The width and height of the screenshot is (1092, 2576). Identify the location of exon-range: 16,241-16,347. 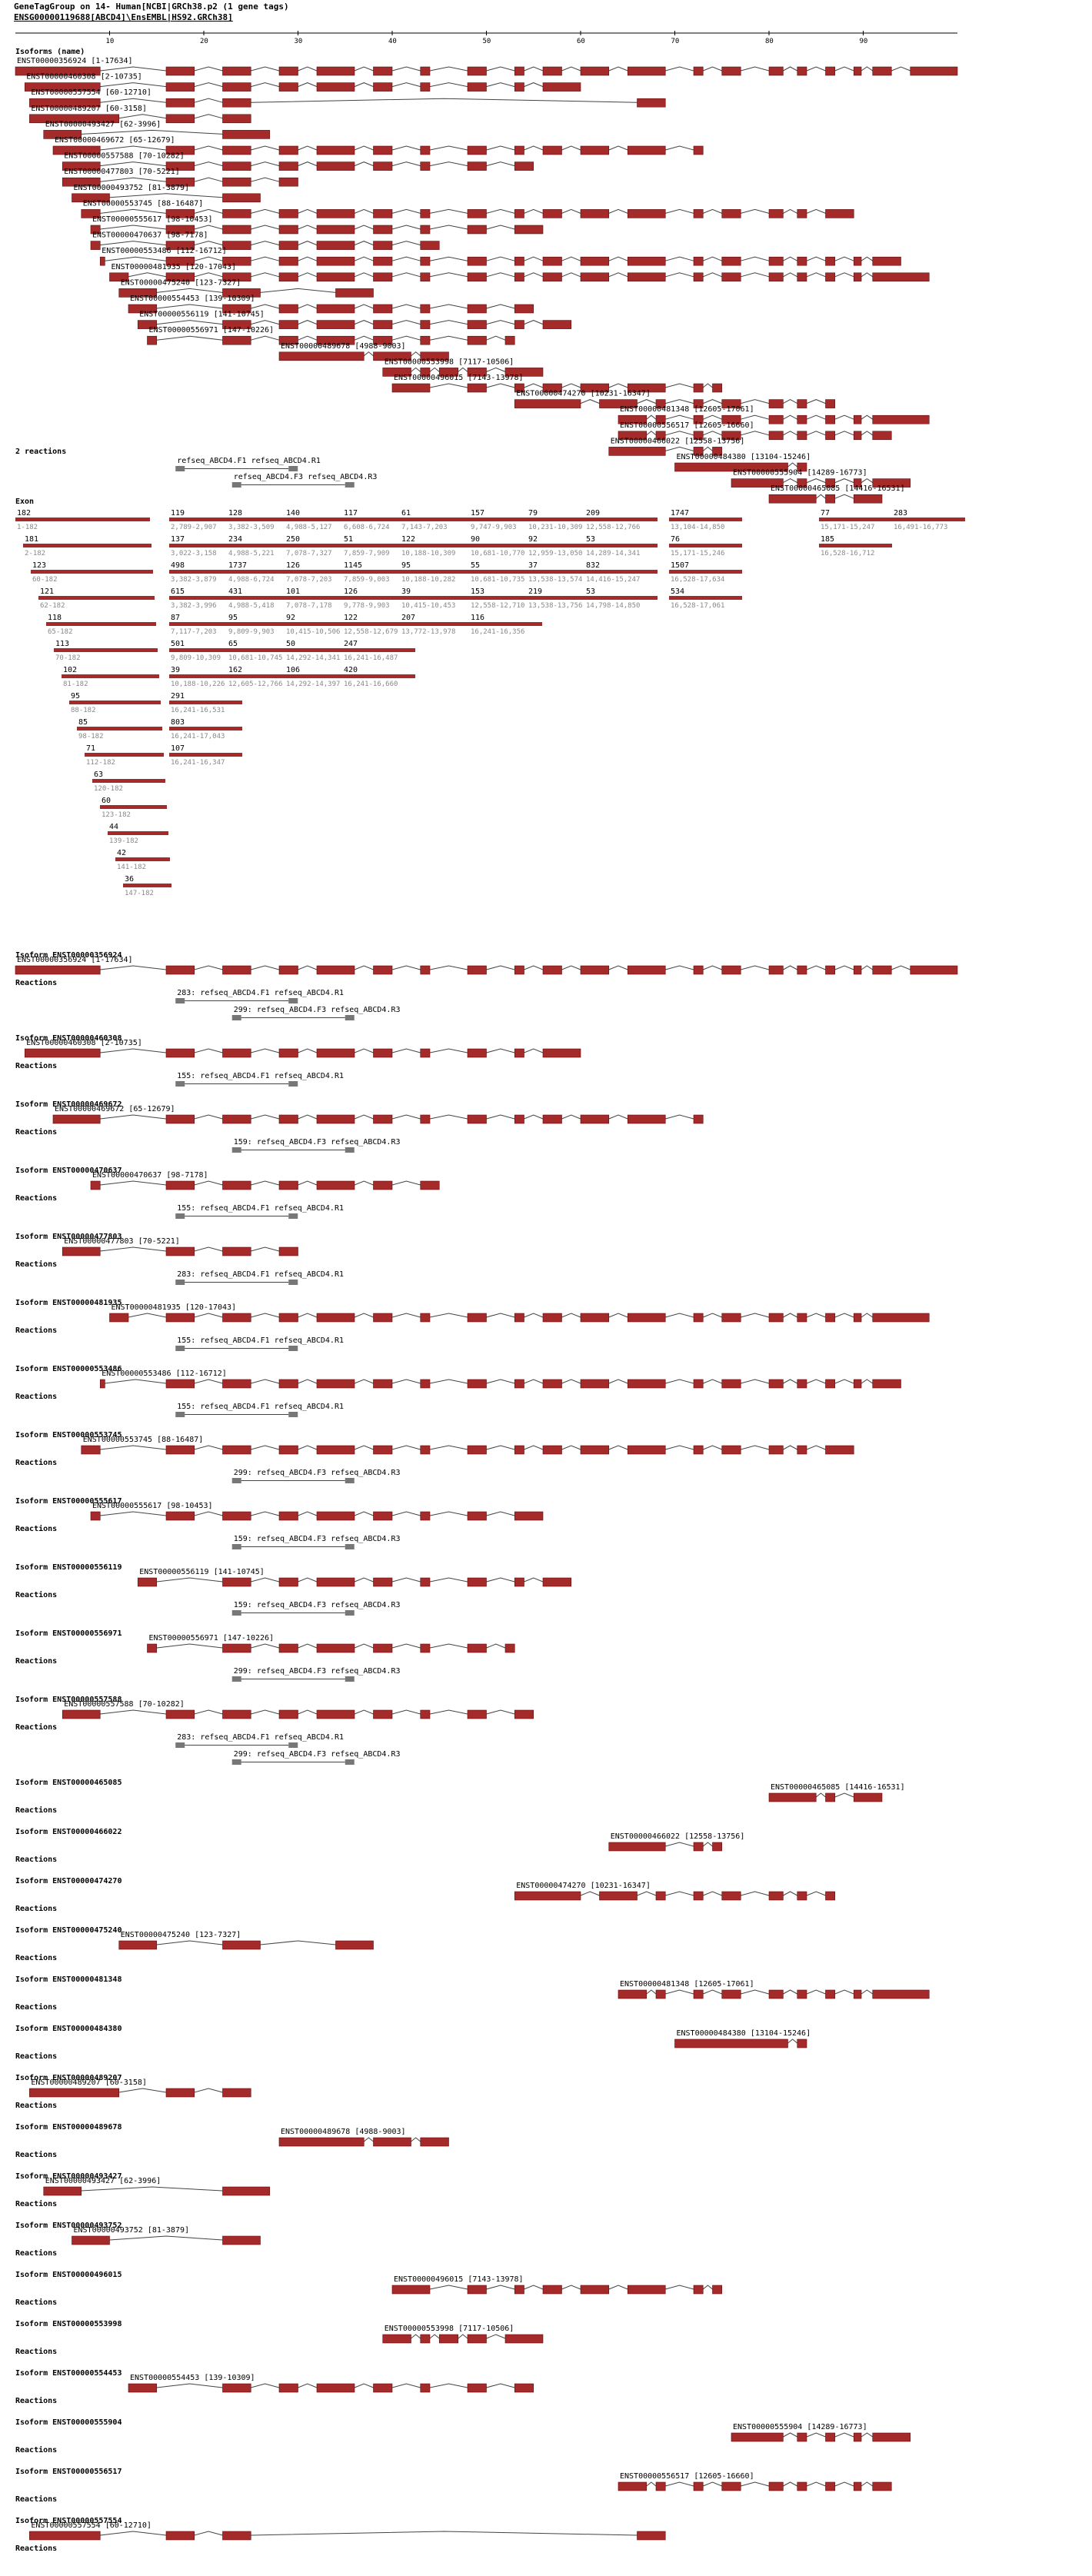
(198, 763).